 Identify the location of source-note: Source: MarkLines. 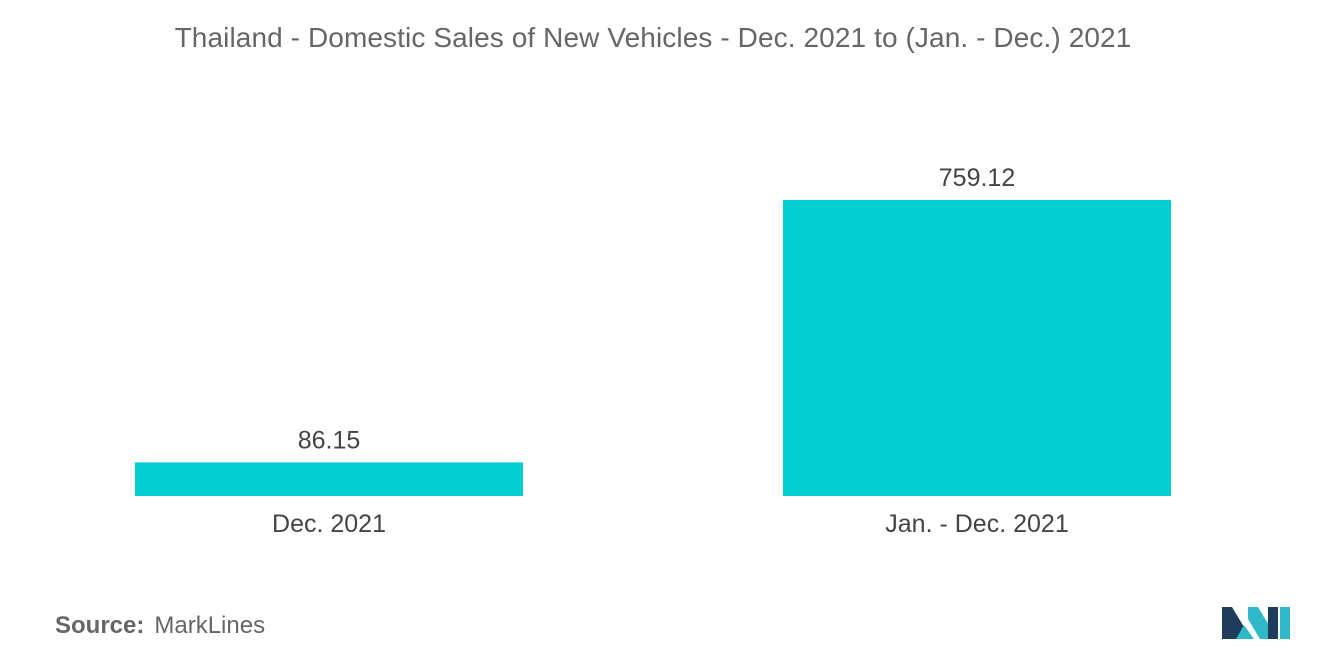
(160, 626).